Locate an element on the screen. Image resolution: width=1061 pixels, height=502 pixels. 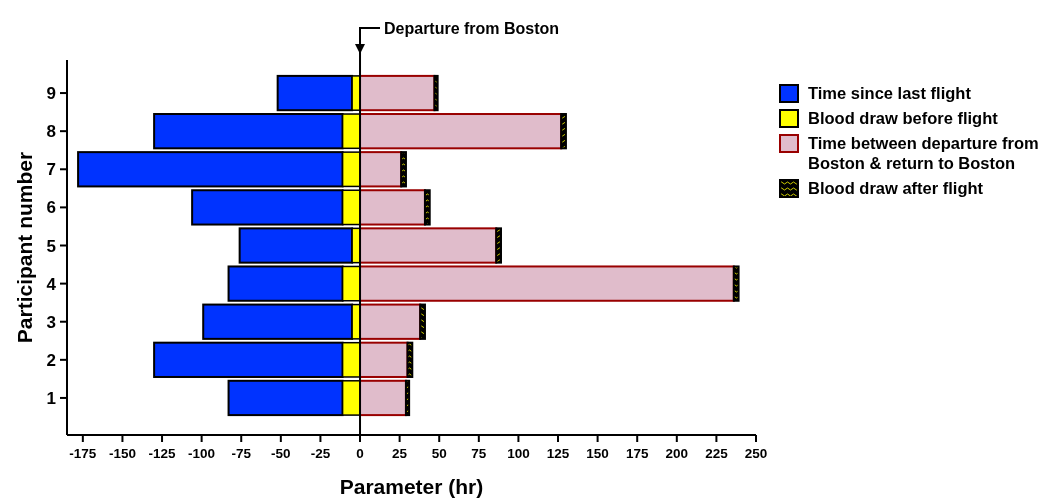
y-tick-label: 3 is located at coordinates (51, 322).